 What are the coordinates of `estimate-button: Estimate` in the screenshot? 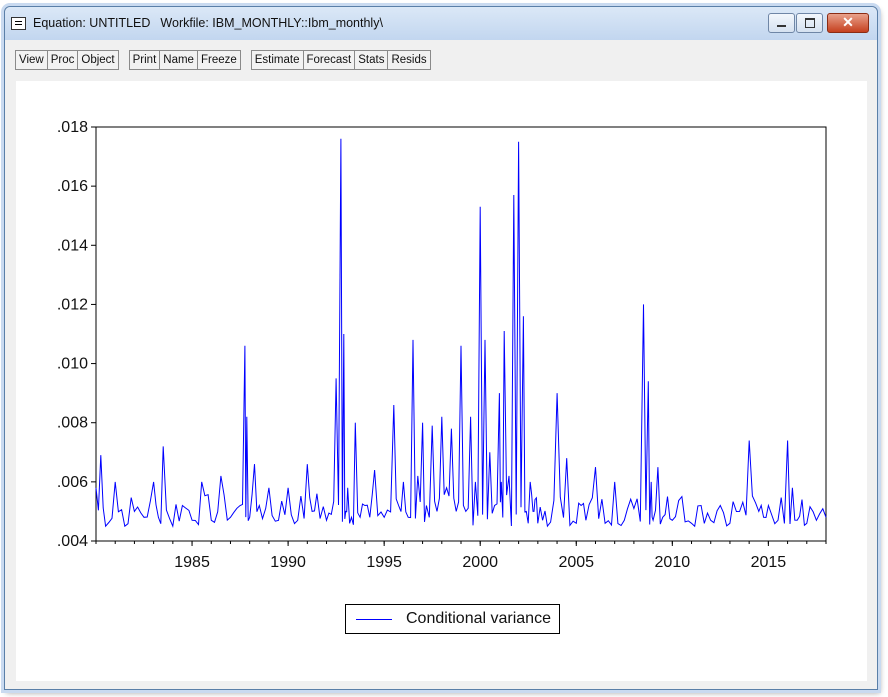 It's located at (276, 60).